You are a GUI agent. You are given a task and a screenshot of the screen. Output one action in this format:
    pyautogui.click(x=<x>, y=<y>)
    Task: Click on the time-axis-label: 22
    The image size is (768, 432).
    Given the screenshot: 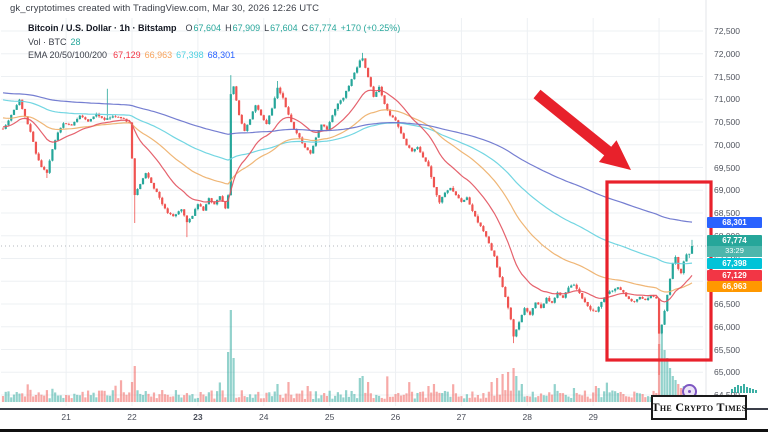 What is the action you would take?
    pyautogui.click(x=132, y=417)
    